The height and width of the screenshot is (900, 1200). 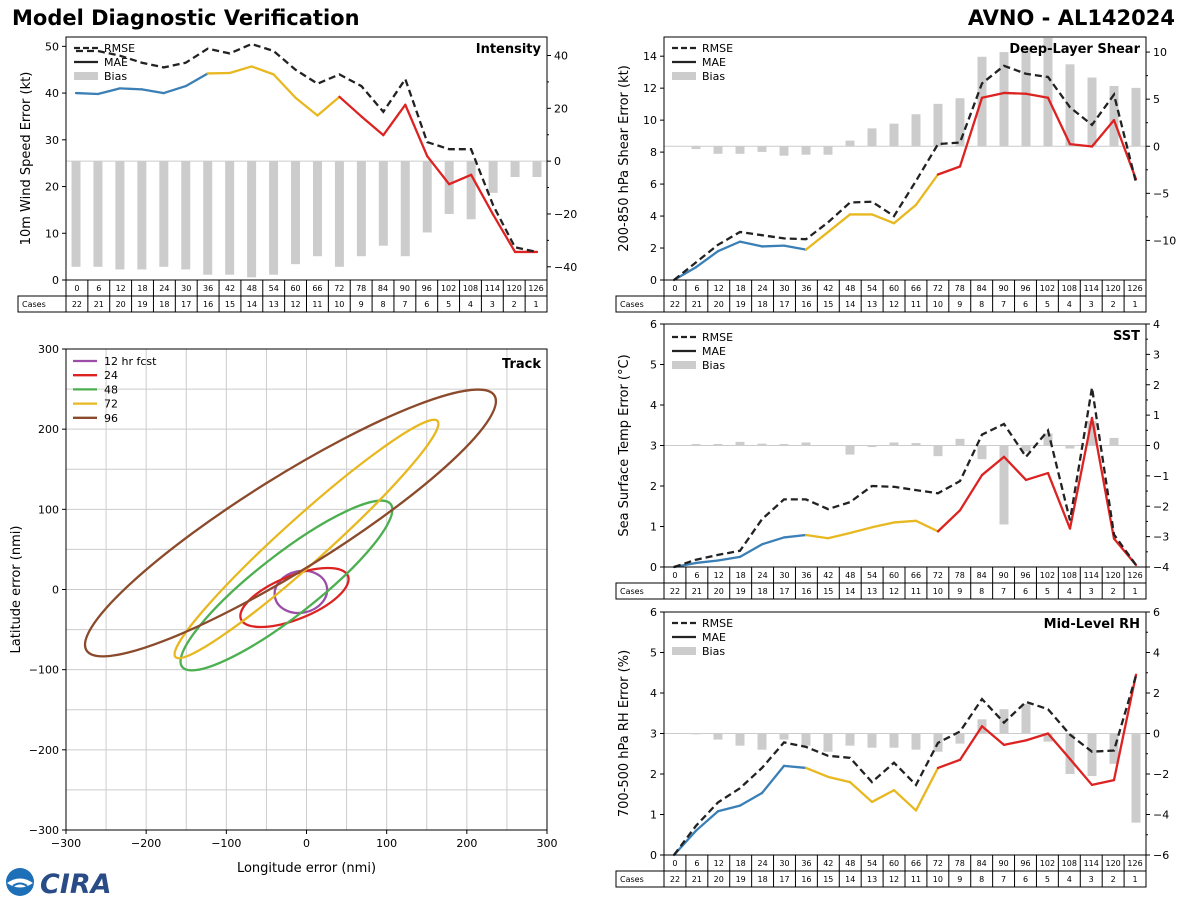 What do you see at coordinates (1047, 575) in the screenshot?
I see `sst-lead-time-label: 102` at bounding box center [1047, 575].